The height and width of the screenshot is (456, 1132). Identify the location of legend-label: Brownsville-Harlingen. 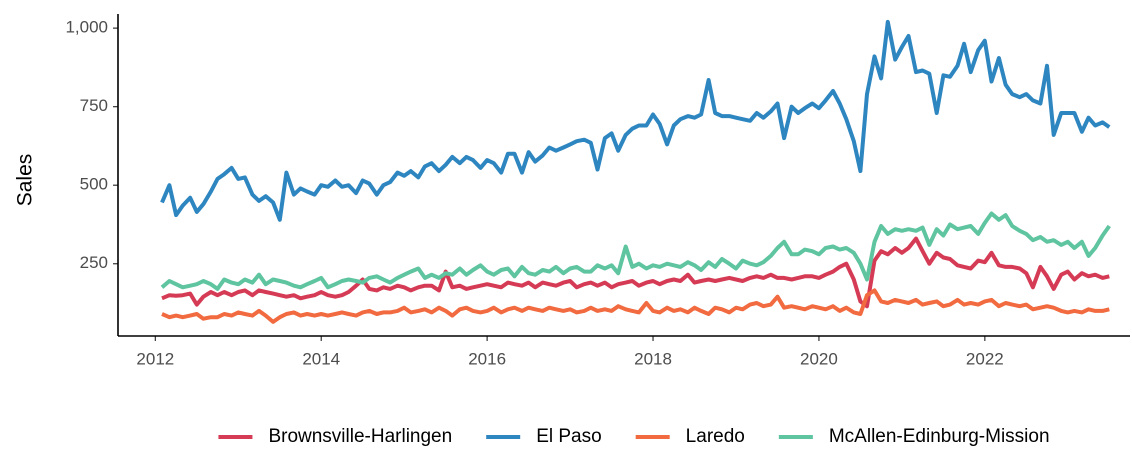
(360, 436).